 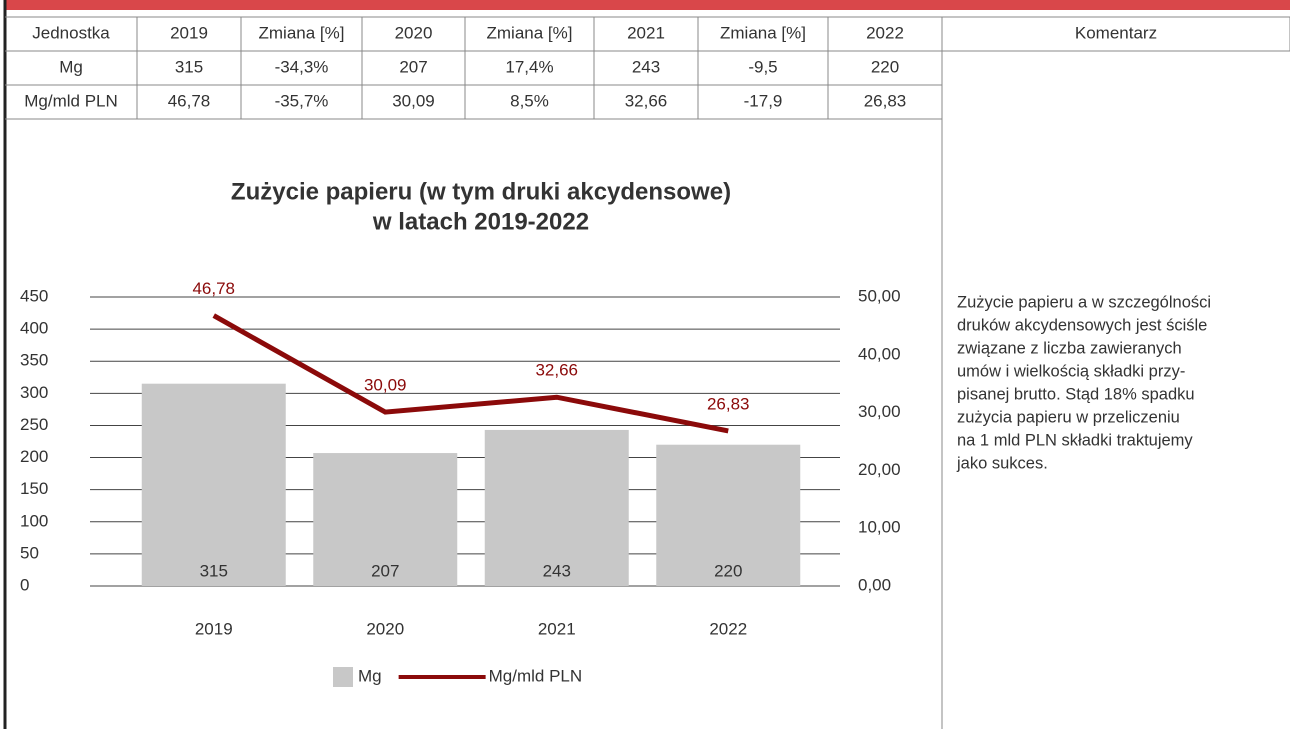 What do you see at coordinates (529, 66) in the screenshot?
I see `table-cell: 17,4%` at bounding box center [529, 66].